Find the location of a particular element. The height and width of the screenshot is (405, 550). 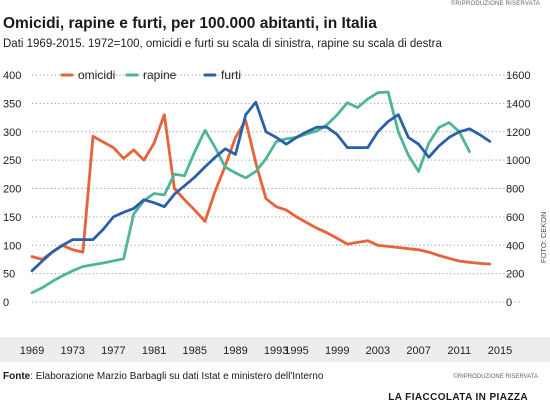

legend: omicidi rapine furti is located at coordinates (150, 75).